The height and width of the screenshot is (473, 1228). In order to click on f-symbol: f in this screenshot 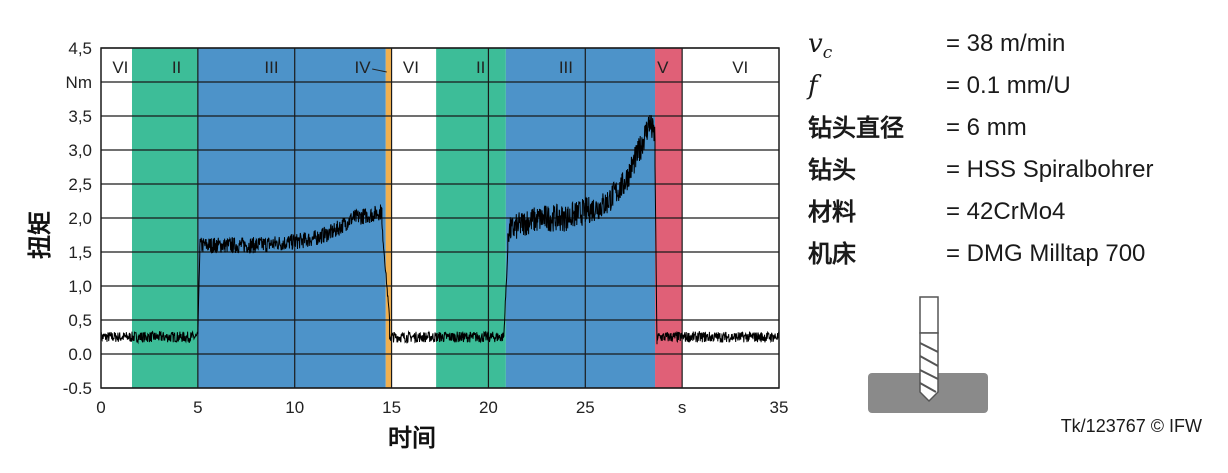, I will do `click(813, 86)`.